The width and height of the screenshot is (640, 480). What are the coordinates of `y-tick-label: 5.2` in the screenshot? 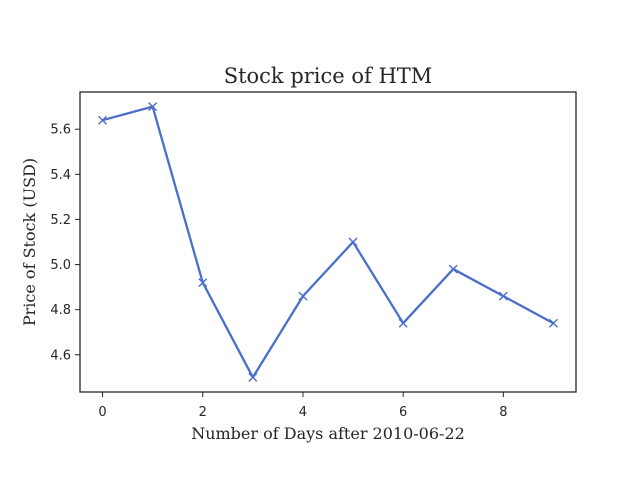 It's located at (60, 220).